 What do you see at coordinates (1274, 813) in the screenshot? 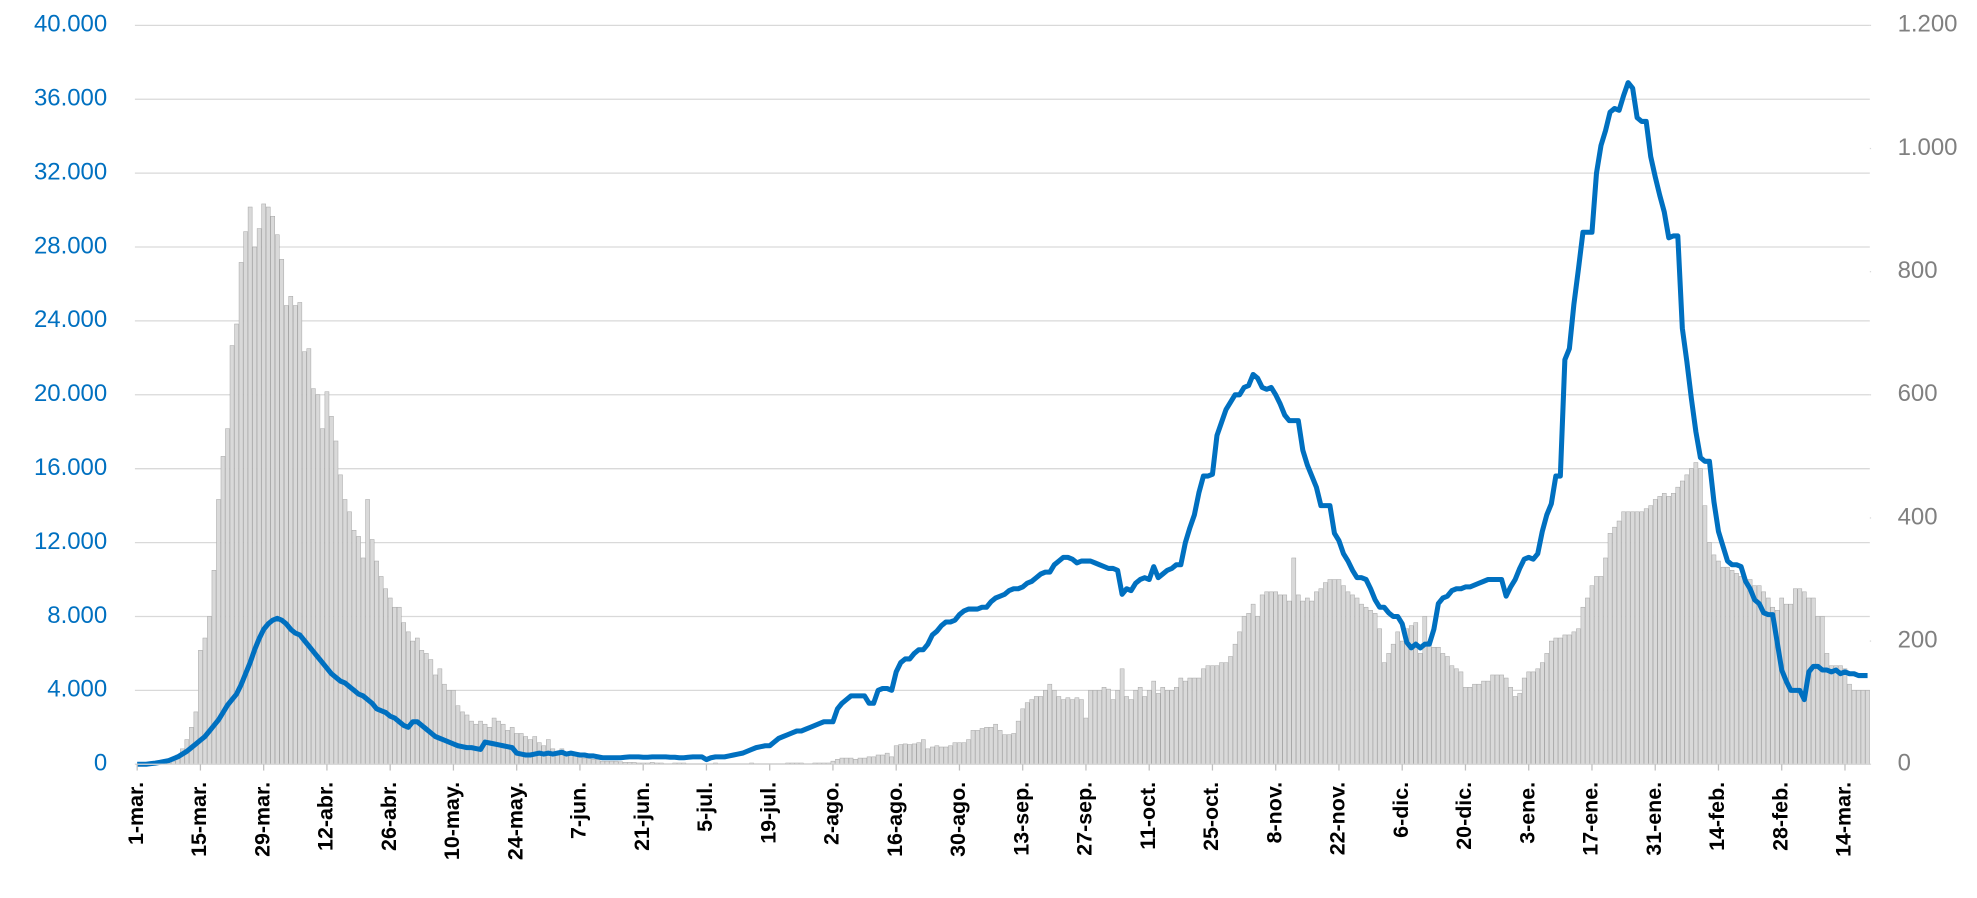
I see `x-tick-label: 8-nov.` at bounding box center [1274, 813].